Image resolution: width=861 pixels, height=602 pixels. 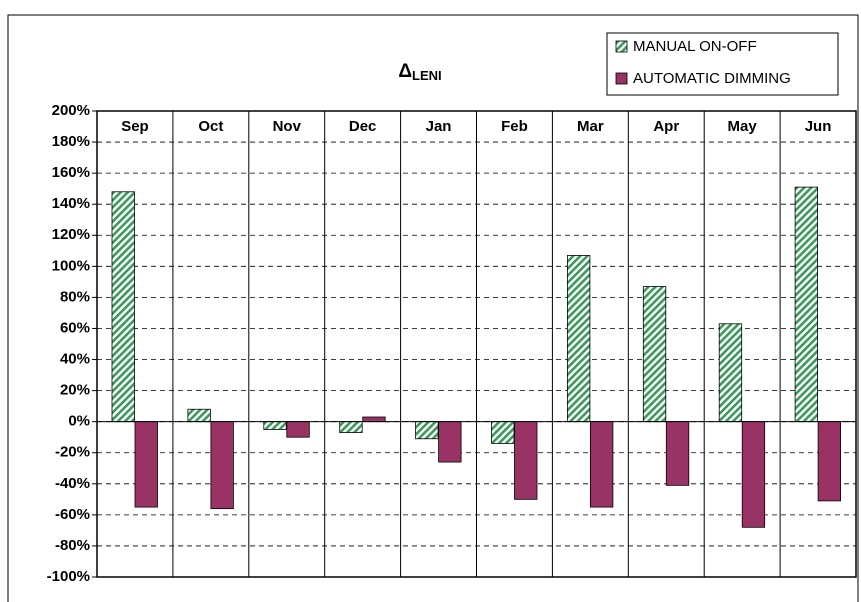 I want to click on y-tick-label: 120%, so click(x=71, y=234).